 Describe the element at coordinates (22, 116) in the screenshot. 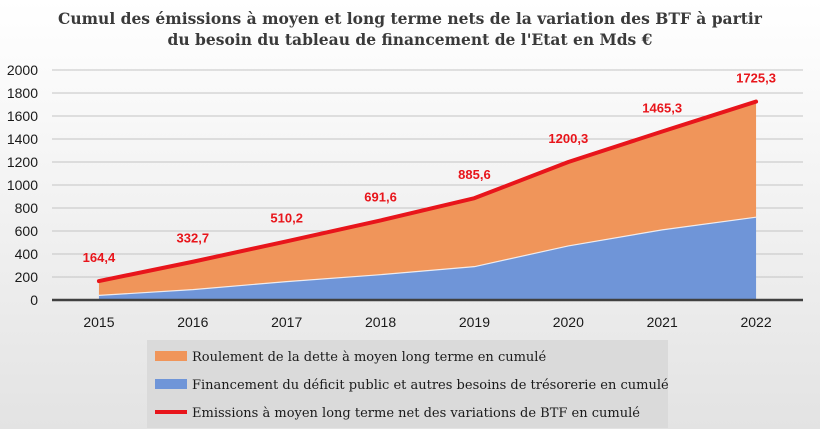

I see `y-tick-label: 1600` at that location.